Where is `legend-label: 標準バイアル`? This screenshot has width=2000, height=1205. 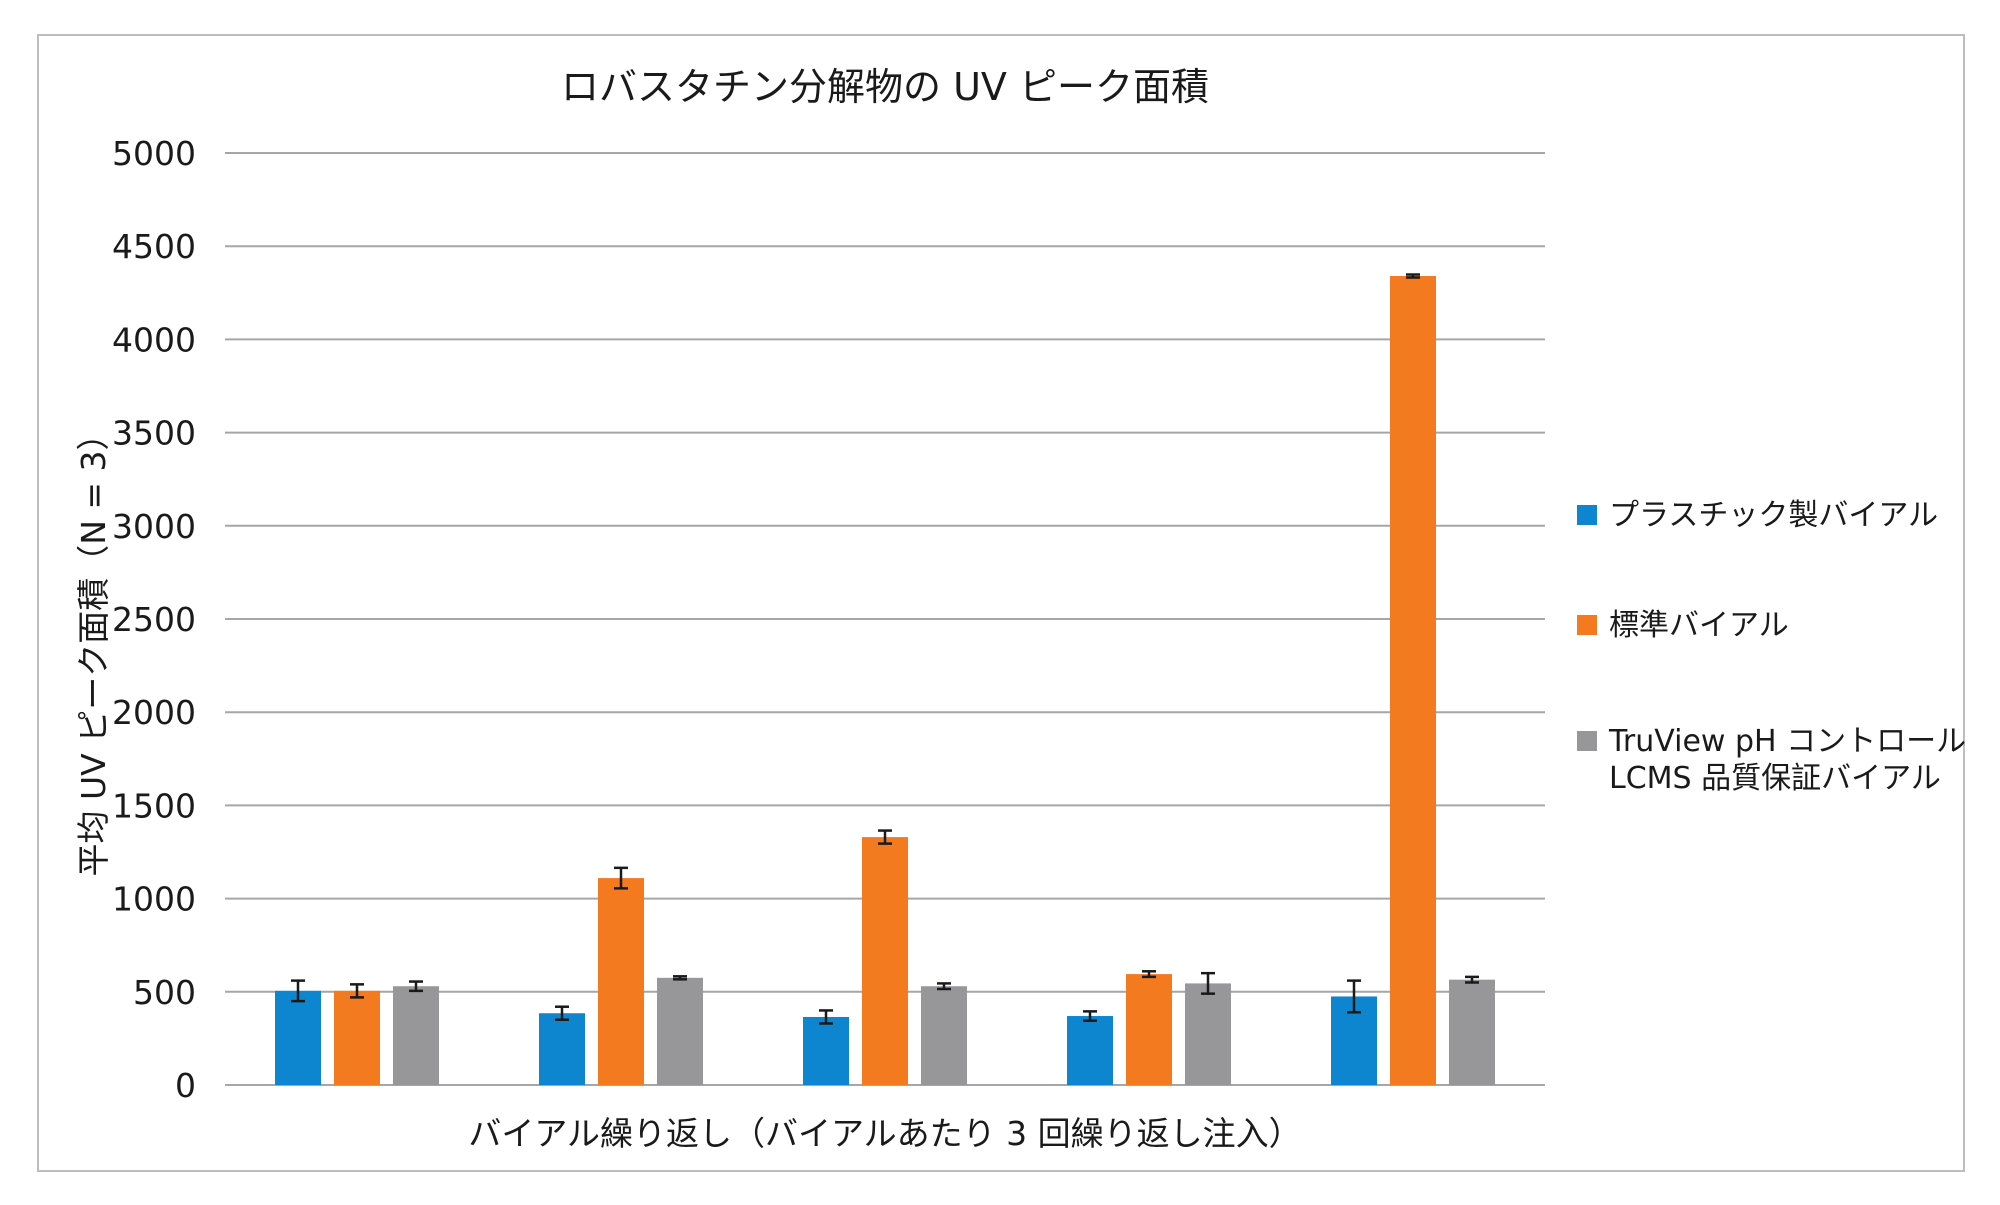 legend-label: 標準バイアル is located at coordinates (1699, 625).